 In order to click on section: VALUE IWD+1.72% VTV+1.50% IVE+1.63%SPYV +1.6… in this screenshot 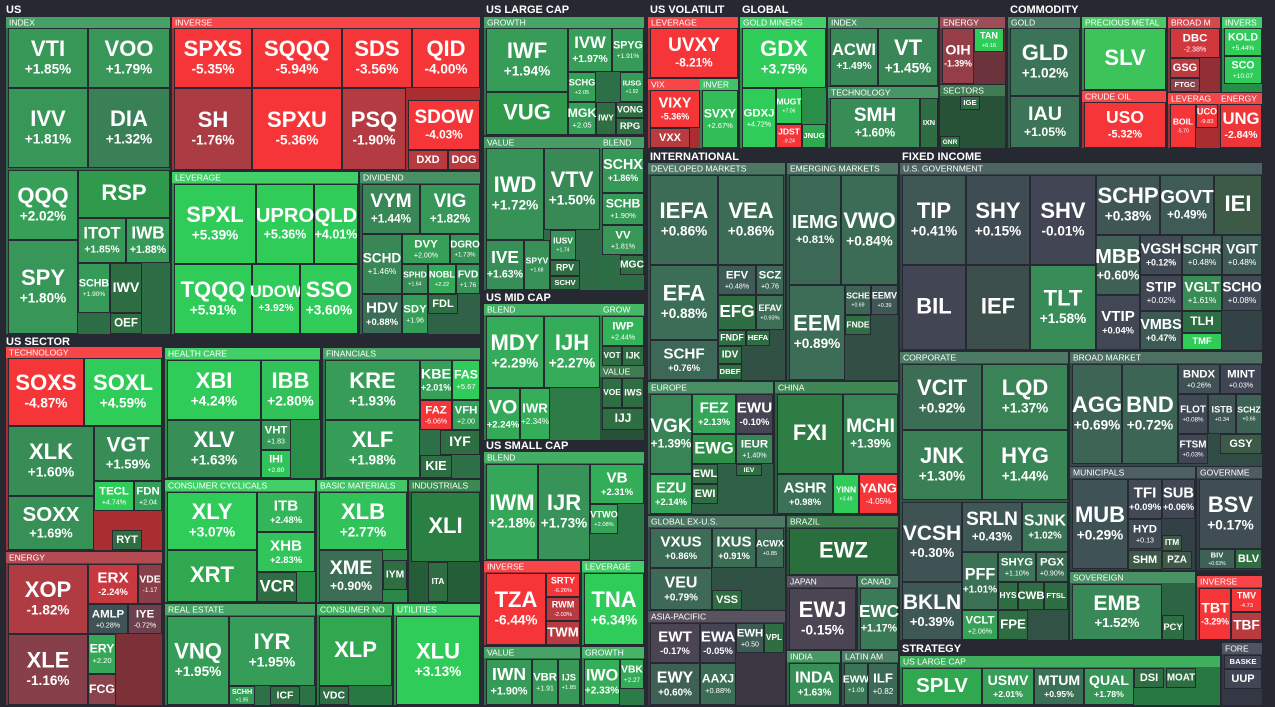, I will do `click(542, 213)`.